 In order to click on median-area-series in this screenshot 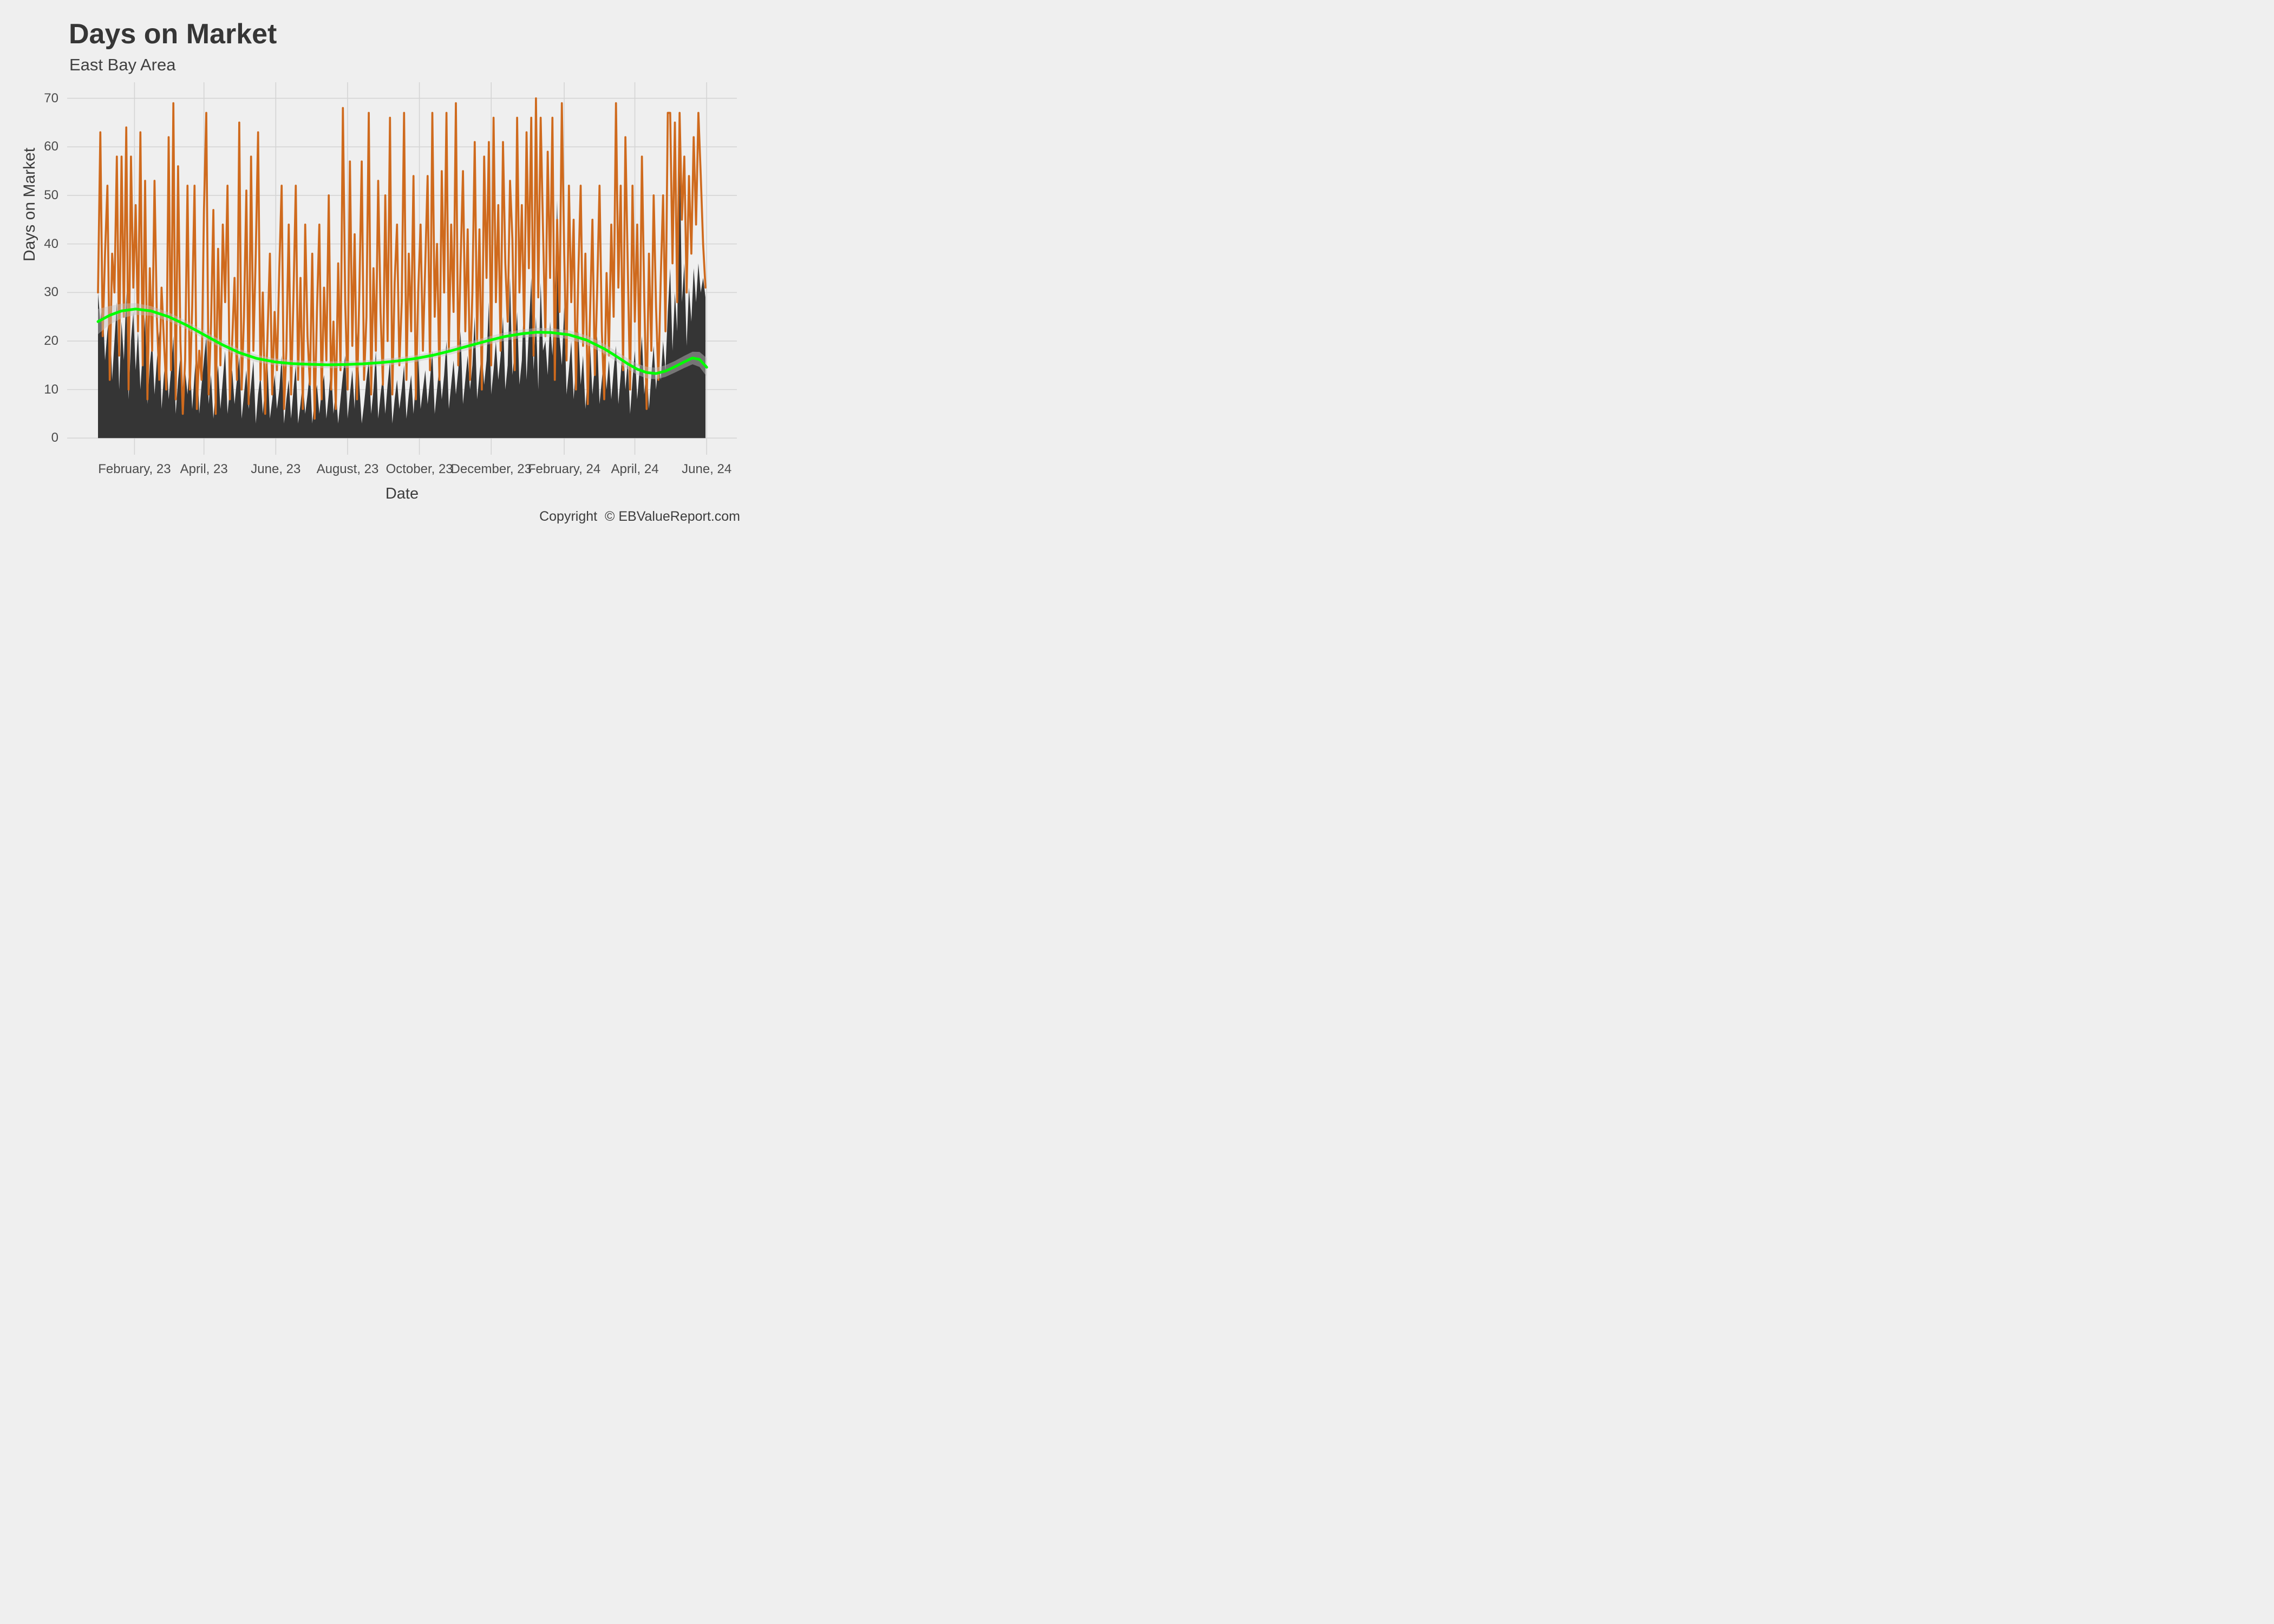, I will do `click(402, 287)`.